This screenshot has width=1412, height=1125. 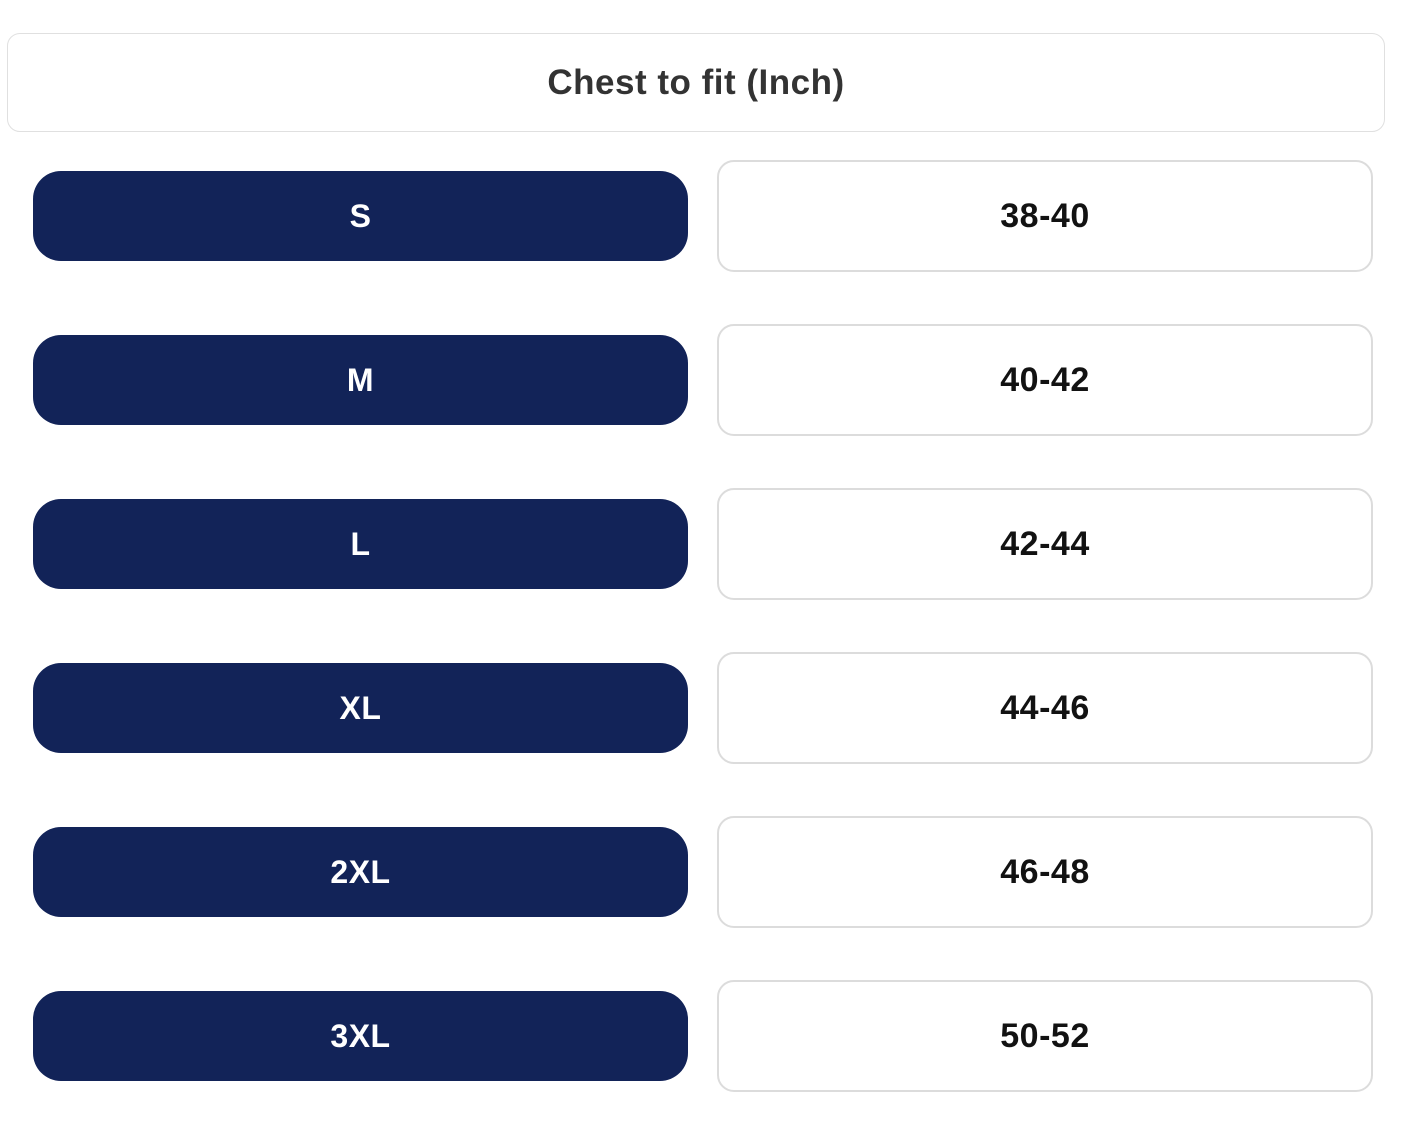 I want to click on size-label: 3XL, so click(x=360, y=1035).